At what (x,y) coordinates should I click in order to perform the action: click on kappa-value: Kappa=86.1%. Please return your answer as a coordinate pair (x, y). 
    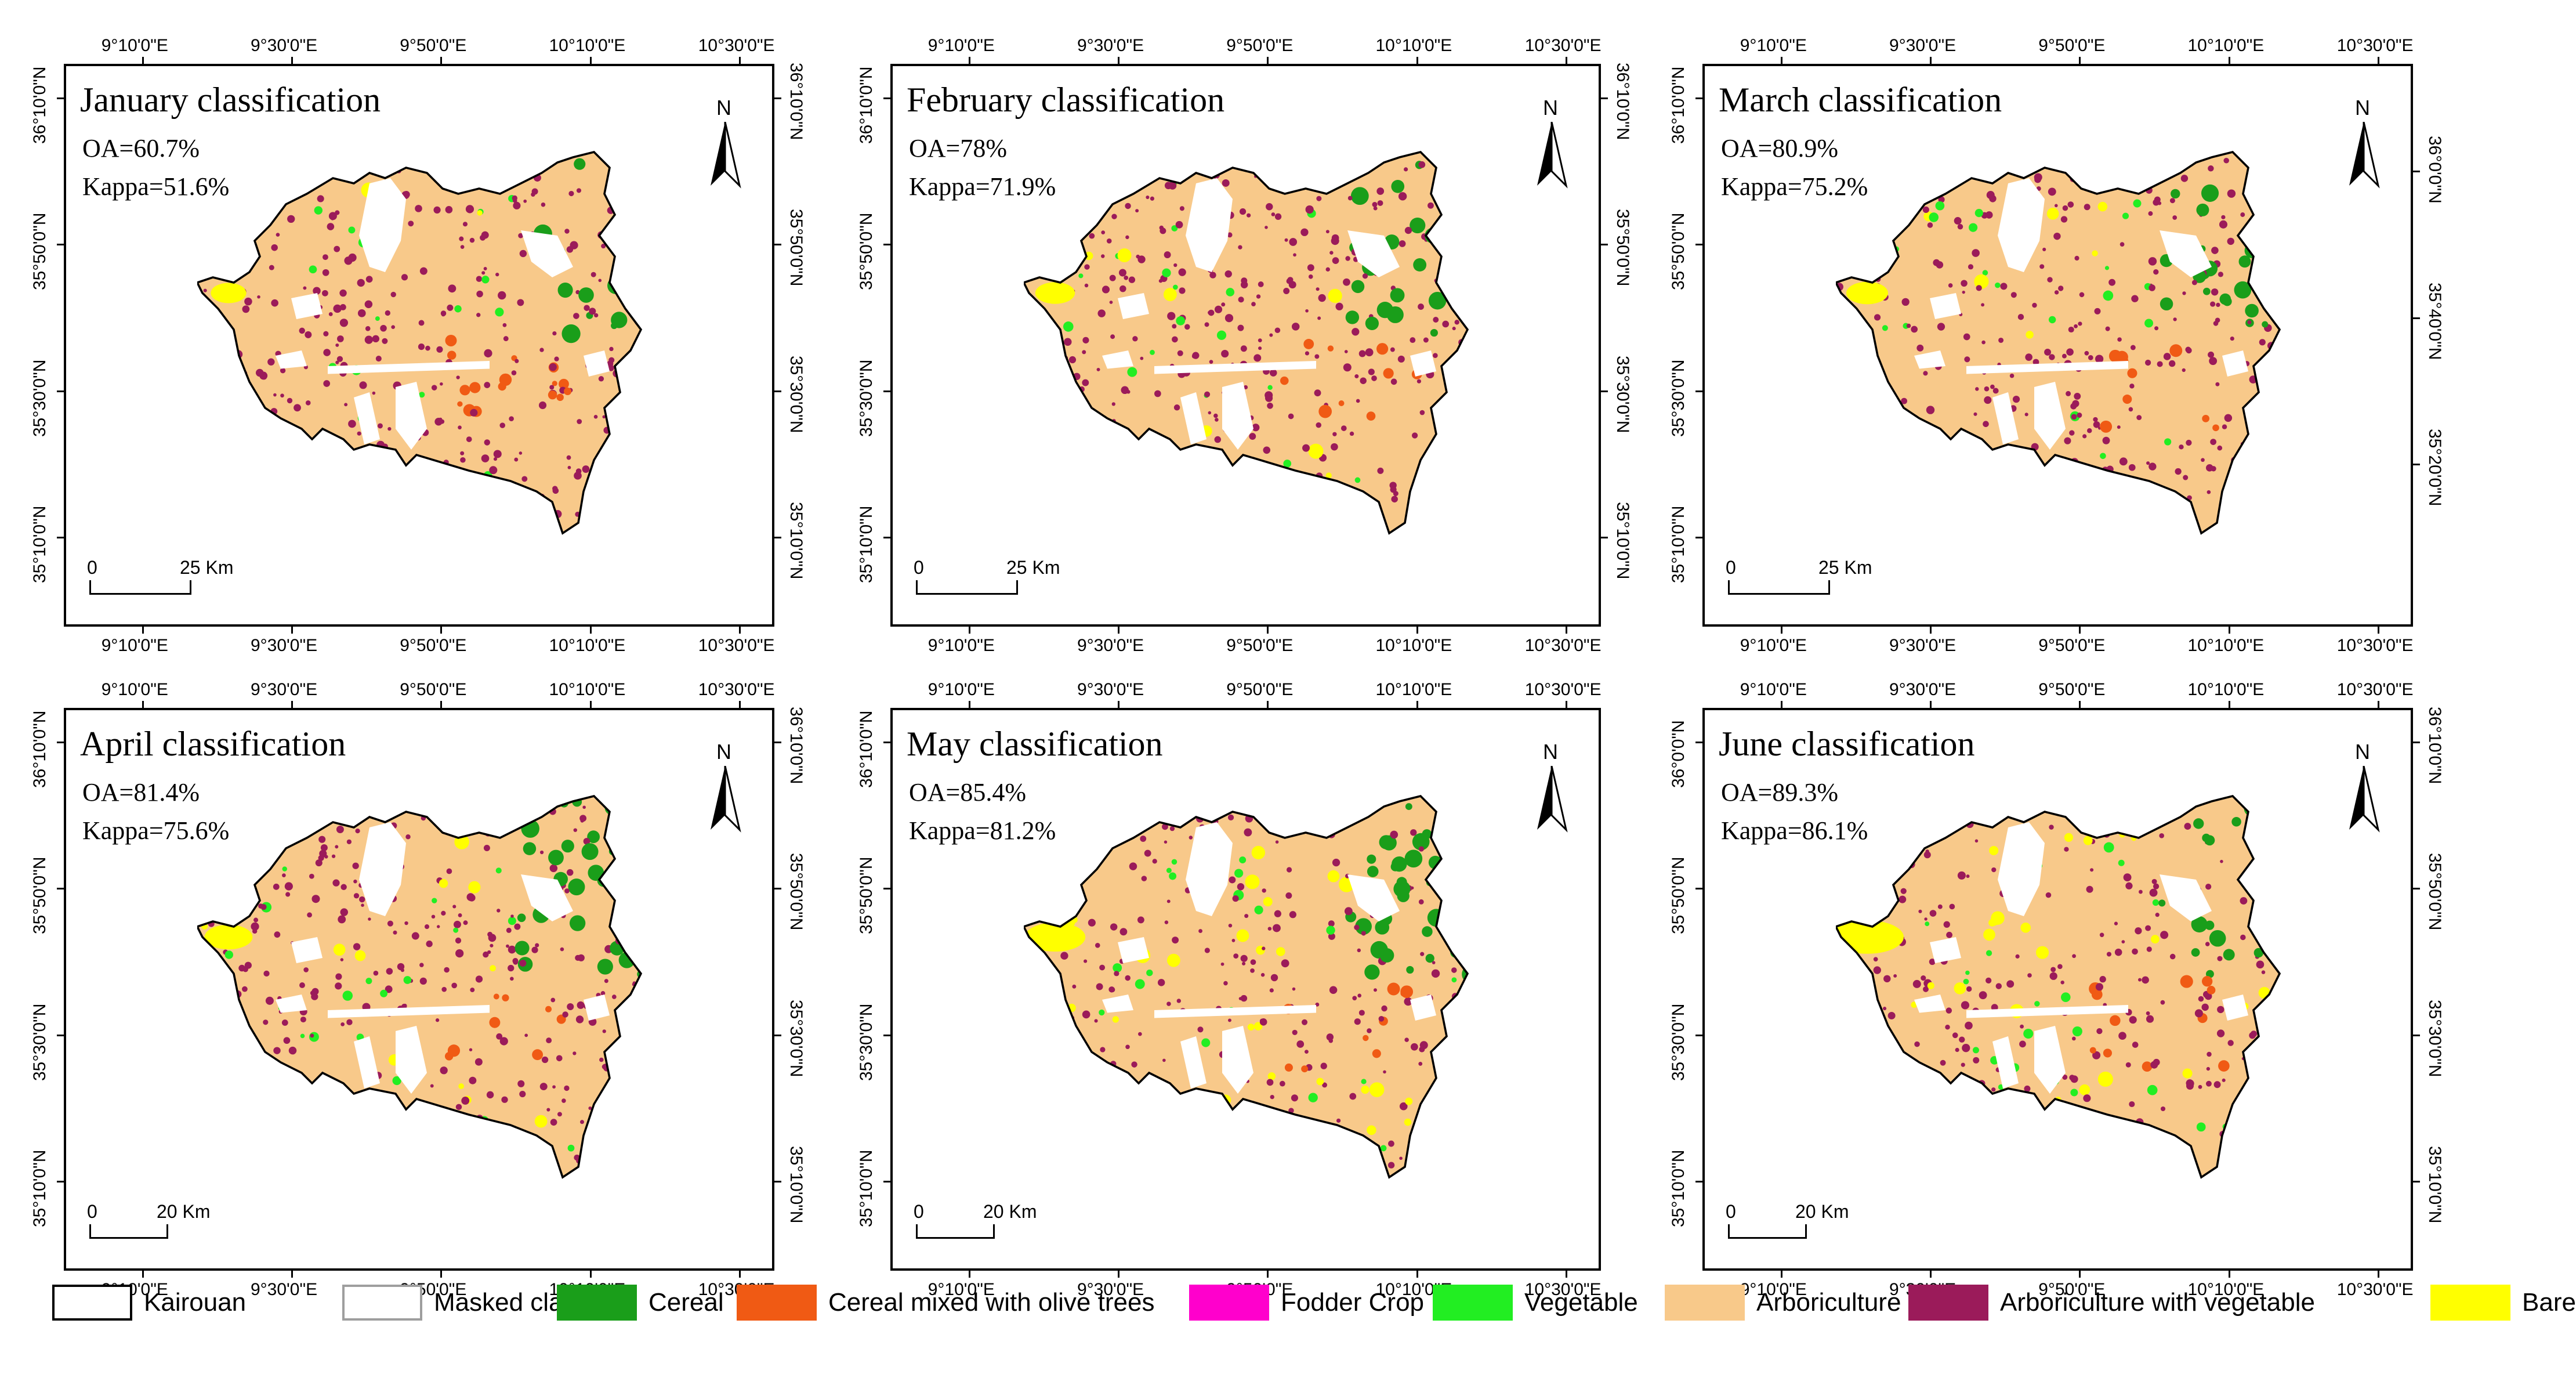
    Looking at the image, I should click on (1795, 830).